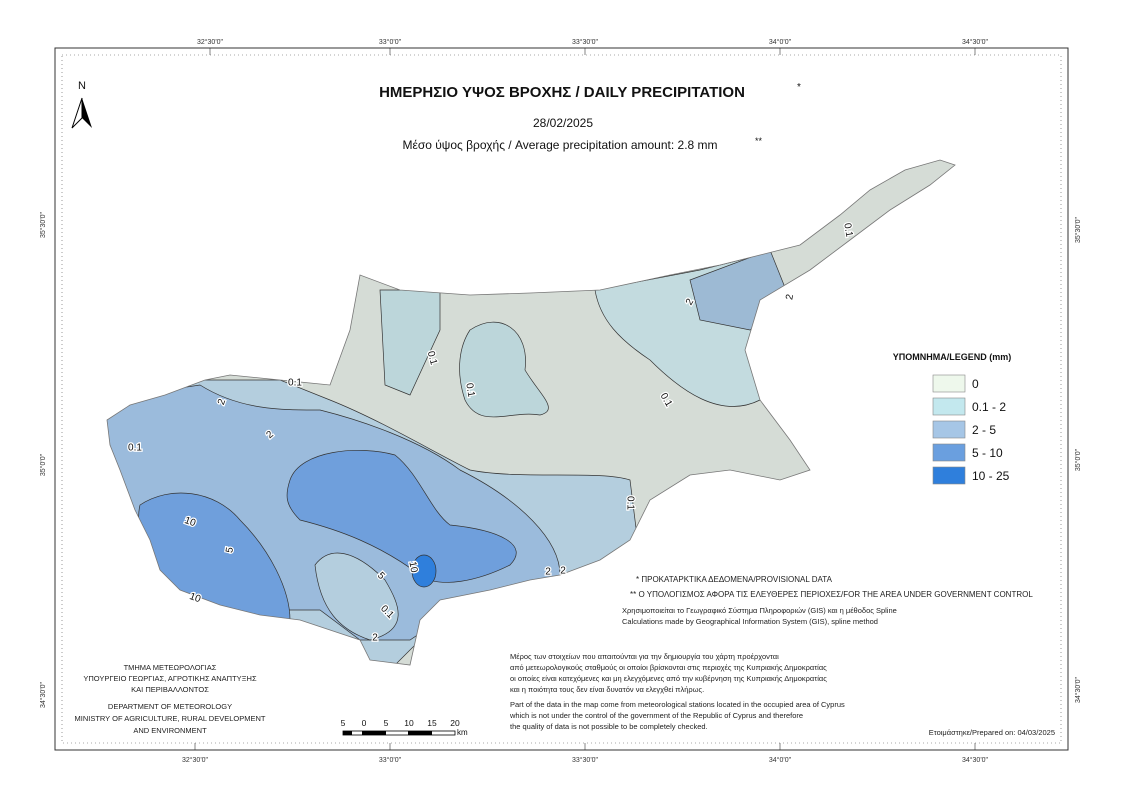 The height and width of the screenshot is (794, 1122). Describe the element at coordinates (82, 86) in the screenshot. I see `north-label: N` at that location.